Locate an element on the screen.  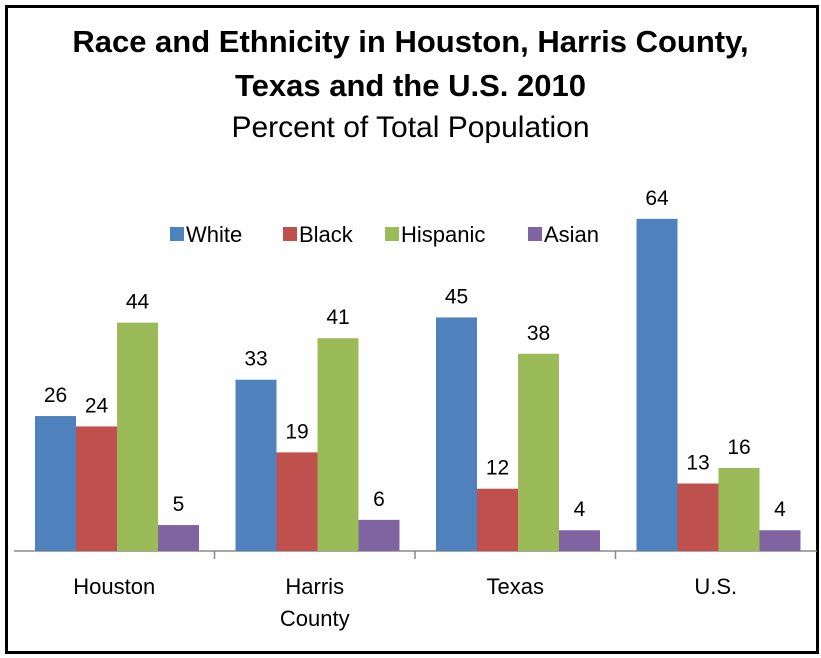
data-label: 16 is located at coordinates (738, 447).